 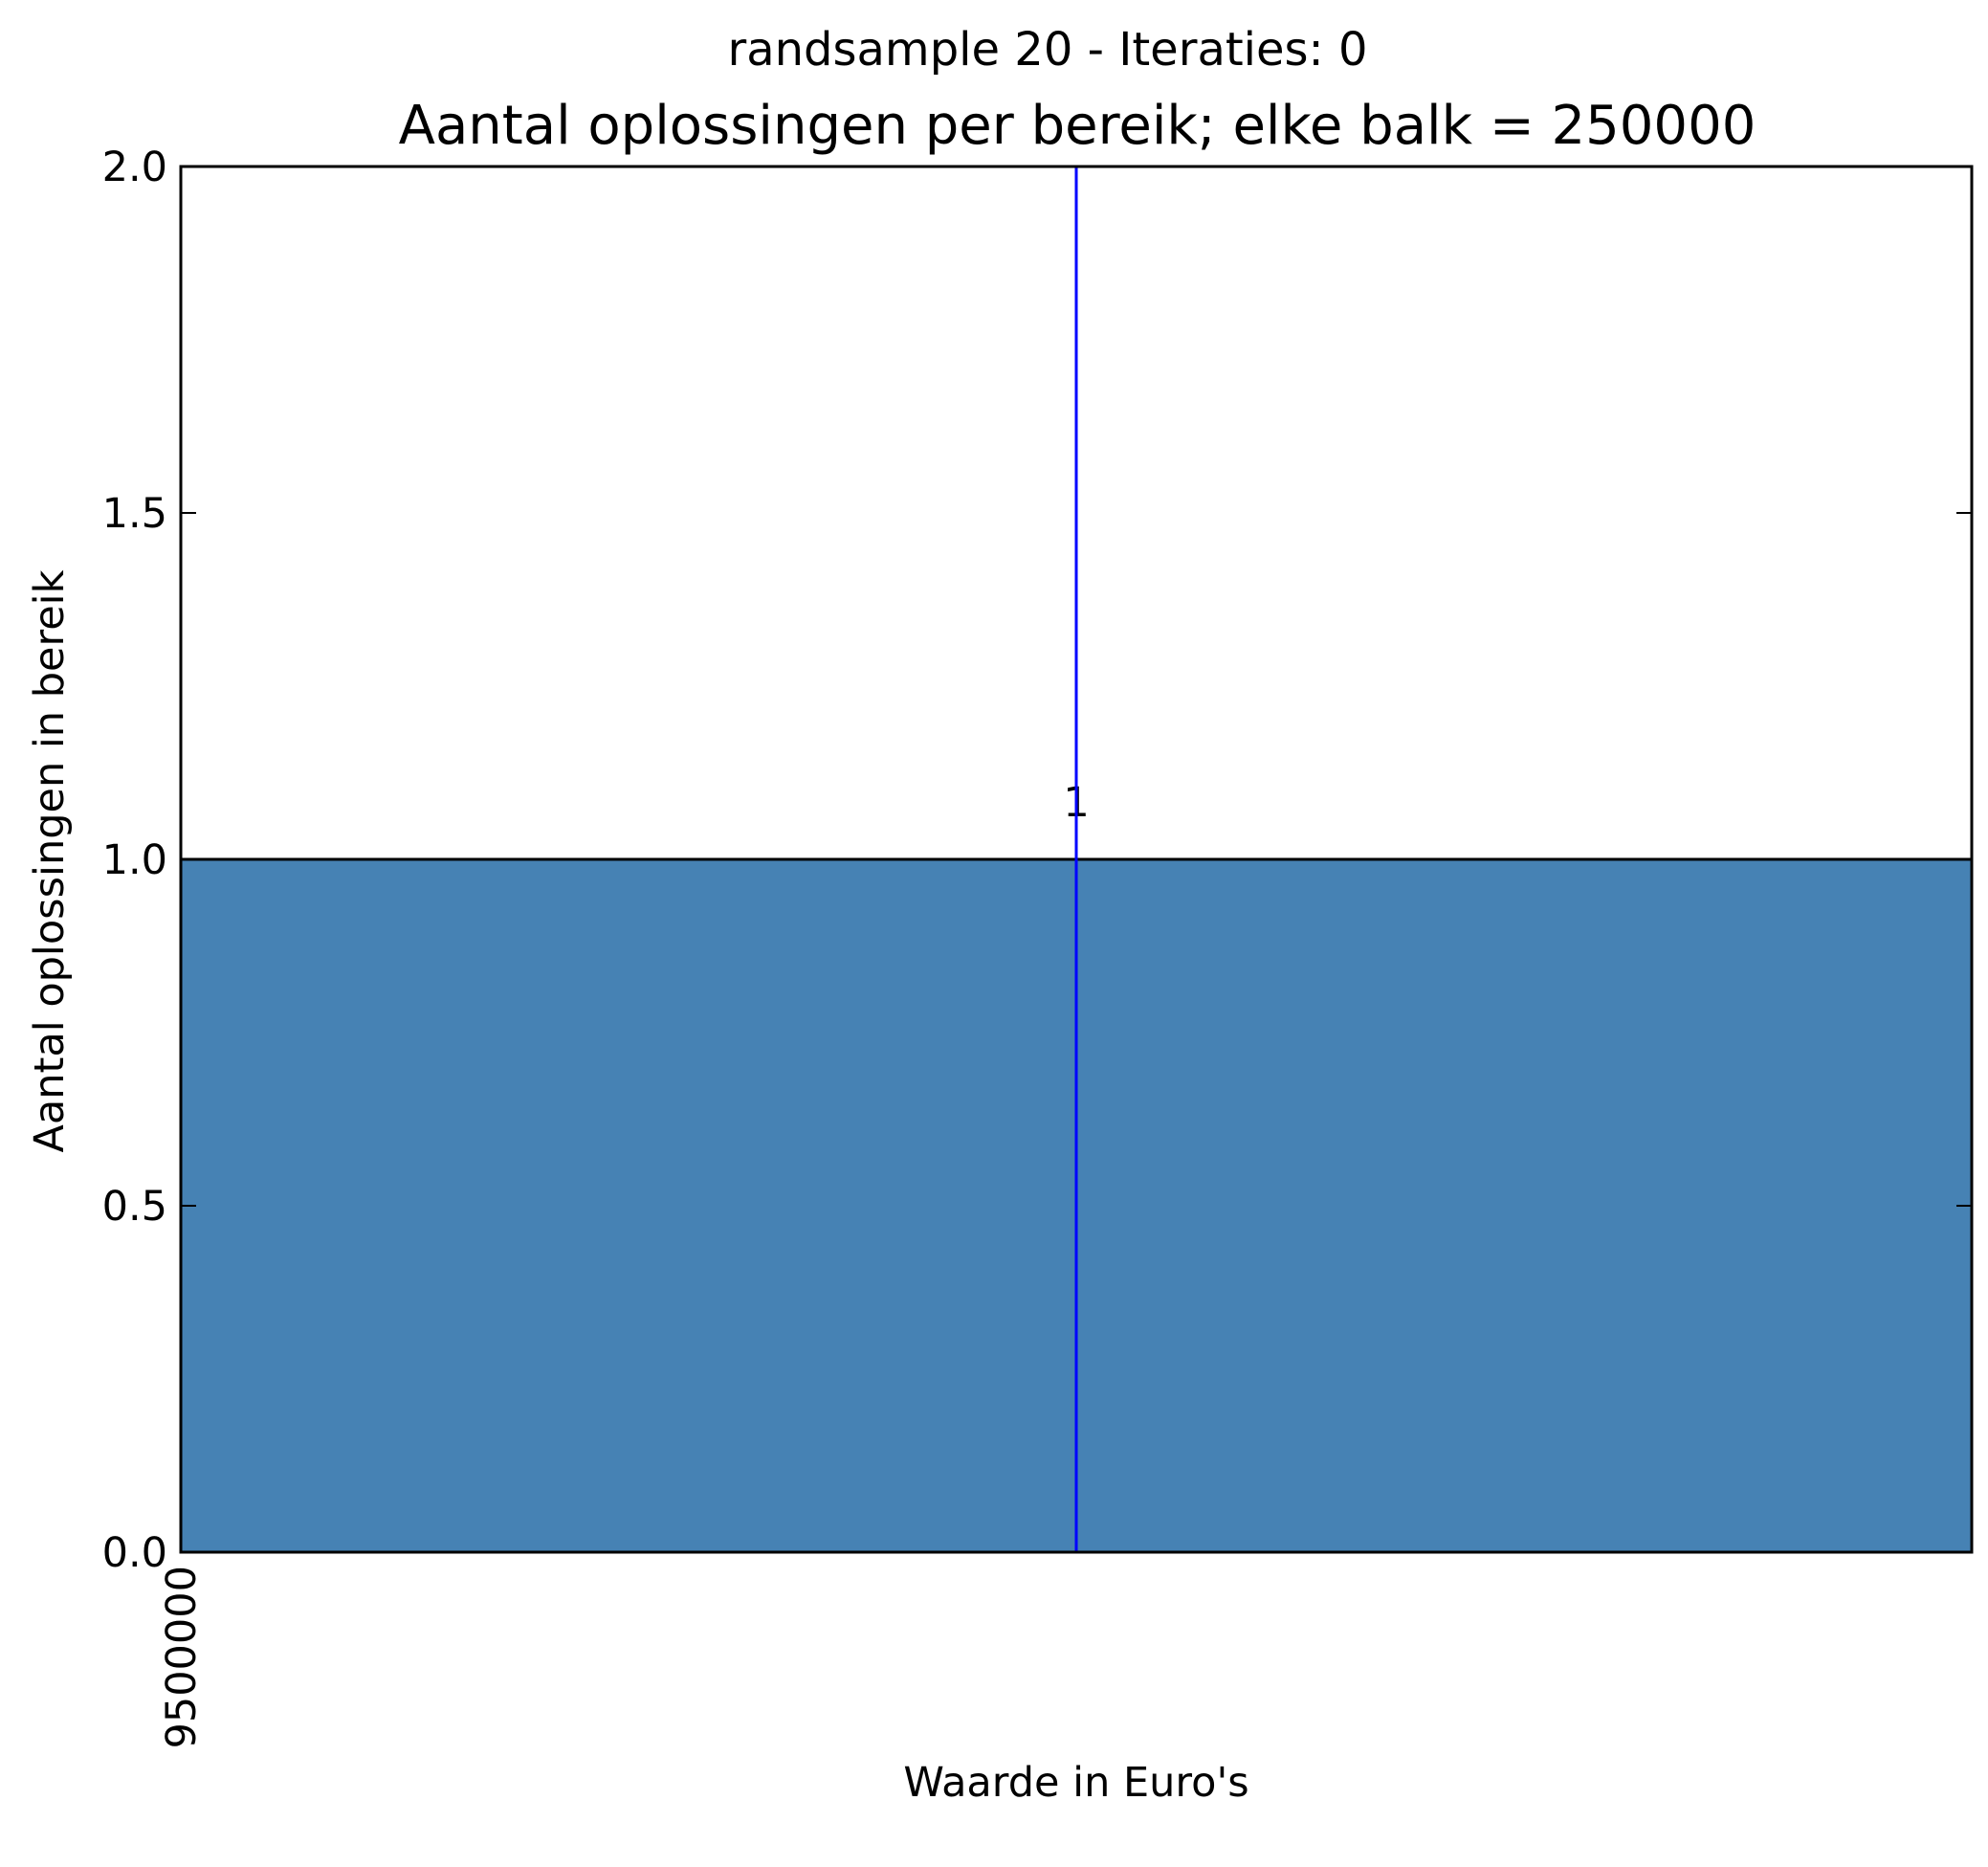 I want to click on y-tick-label: 2.0, so click(x=134, y=167).